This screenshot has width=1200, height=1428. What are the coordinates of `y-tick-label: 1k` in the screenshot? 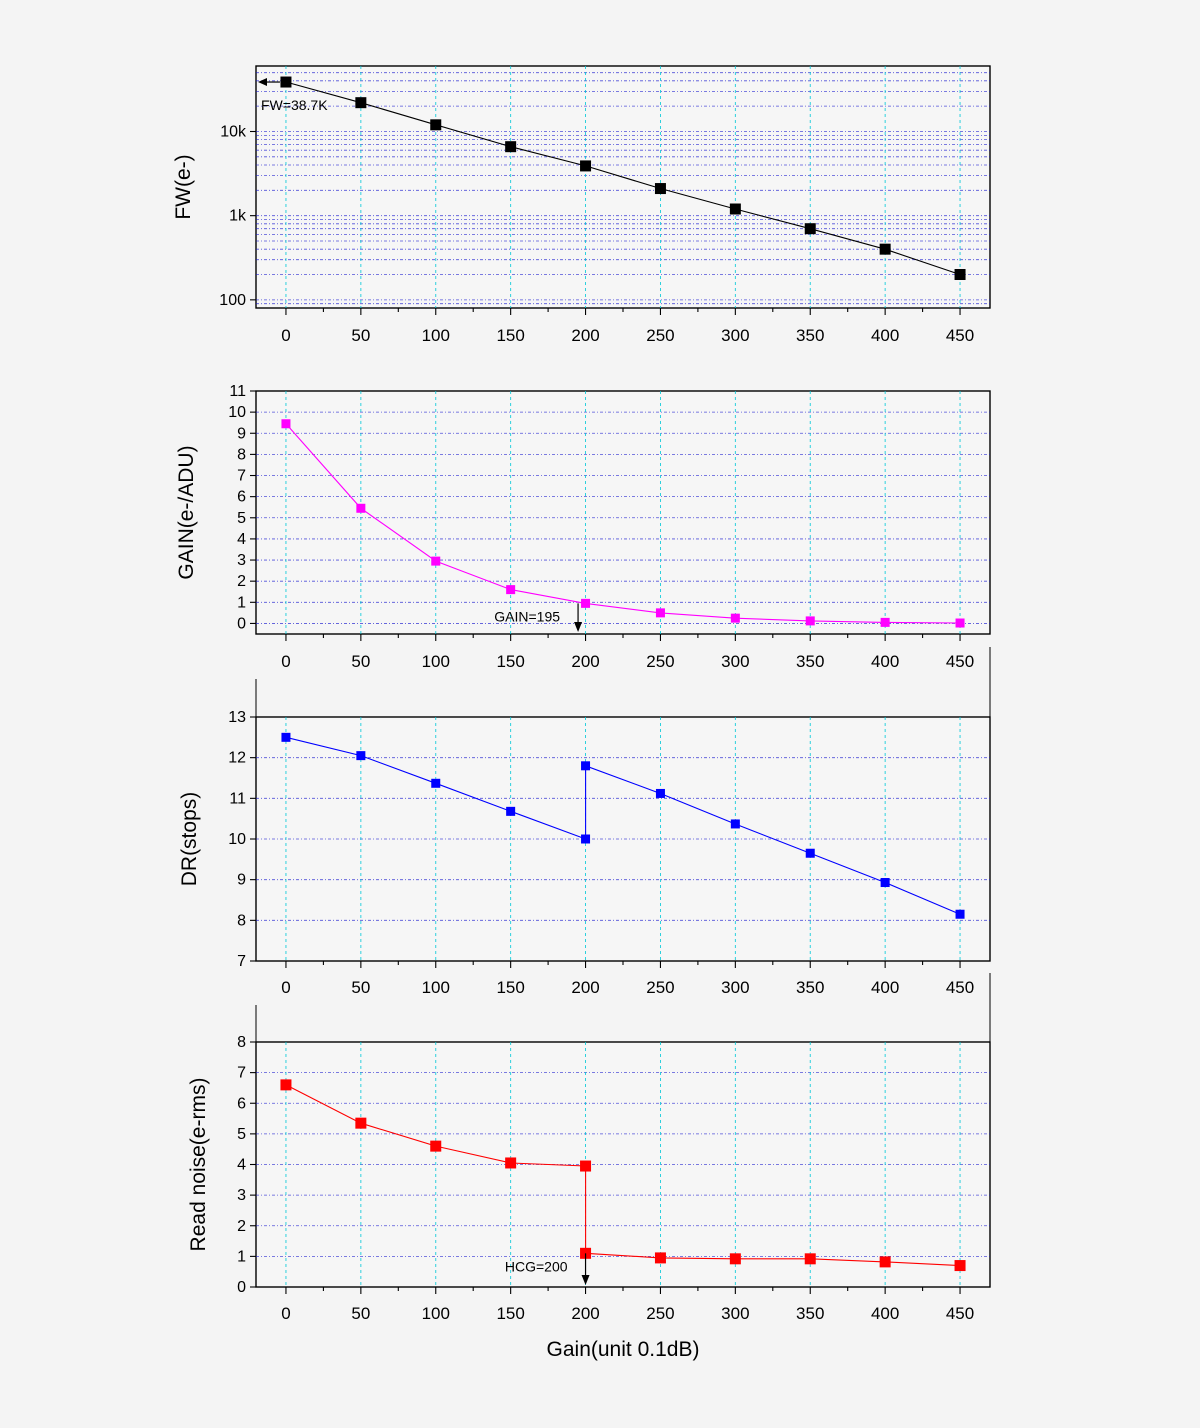 It's located at (238, 216).